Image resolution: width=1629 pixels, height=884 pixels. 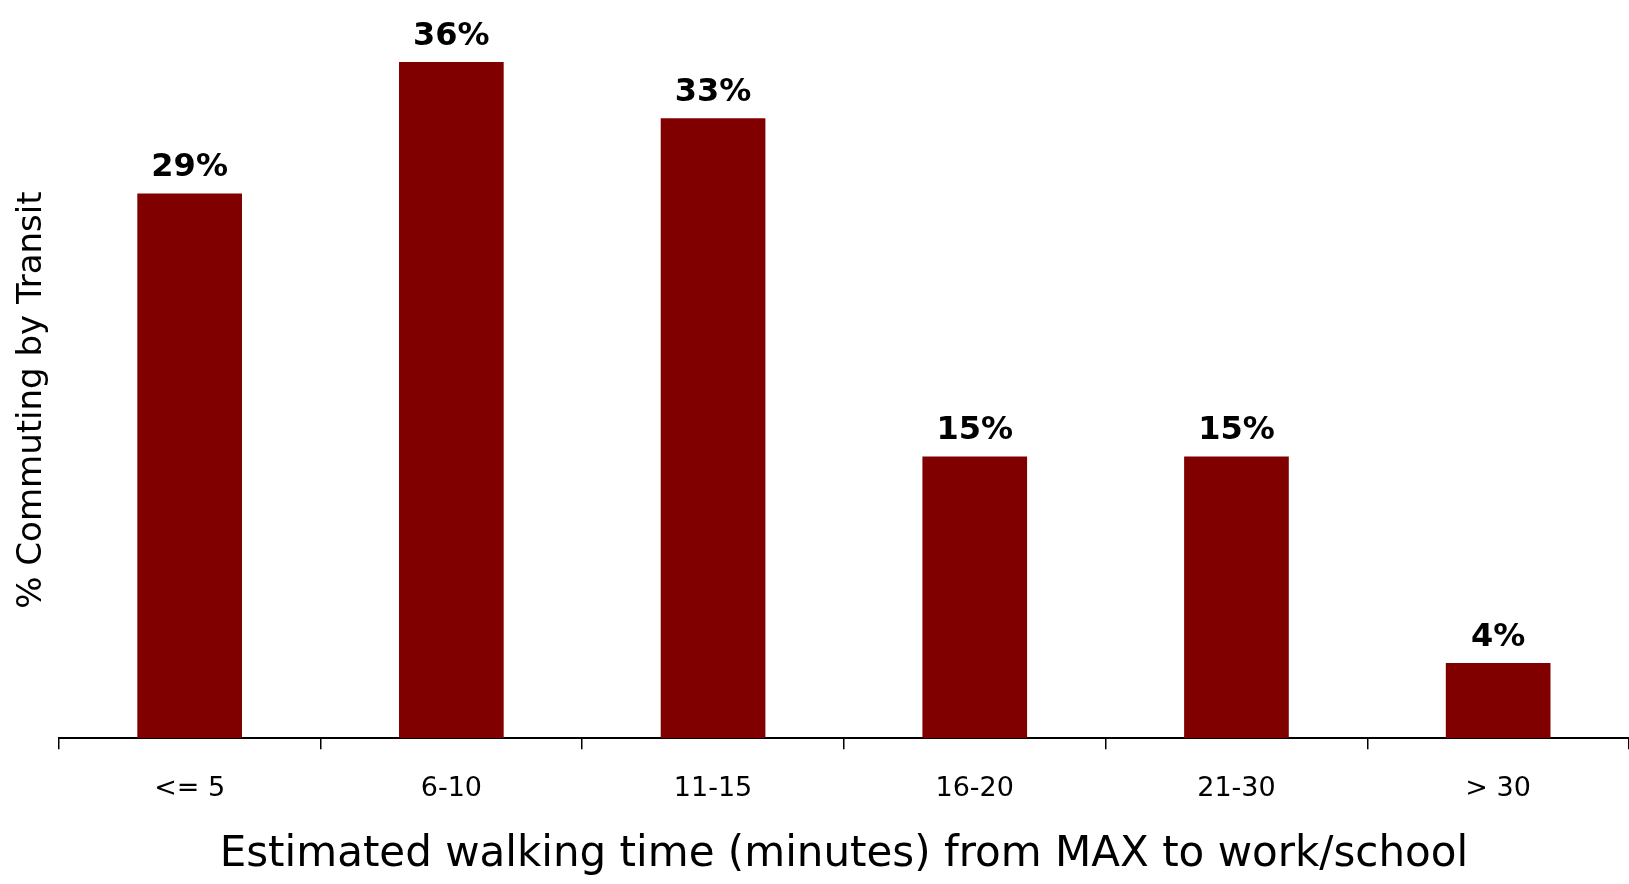 What do you see at coordinates (974, 787) in the screenshot?
I see `x-tick-label: 16-20` at bounding box center [974, 787].